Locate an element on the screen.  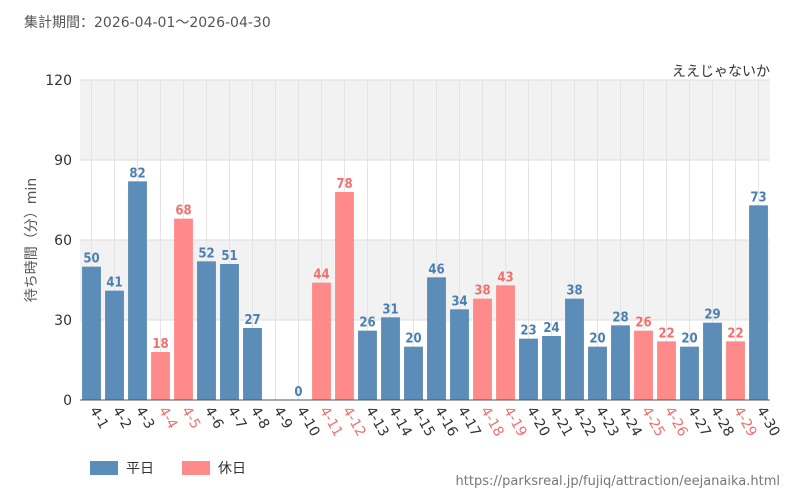
legend-label-holiday: 休日 is located at coordinates (232, 469).